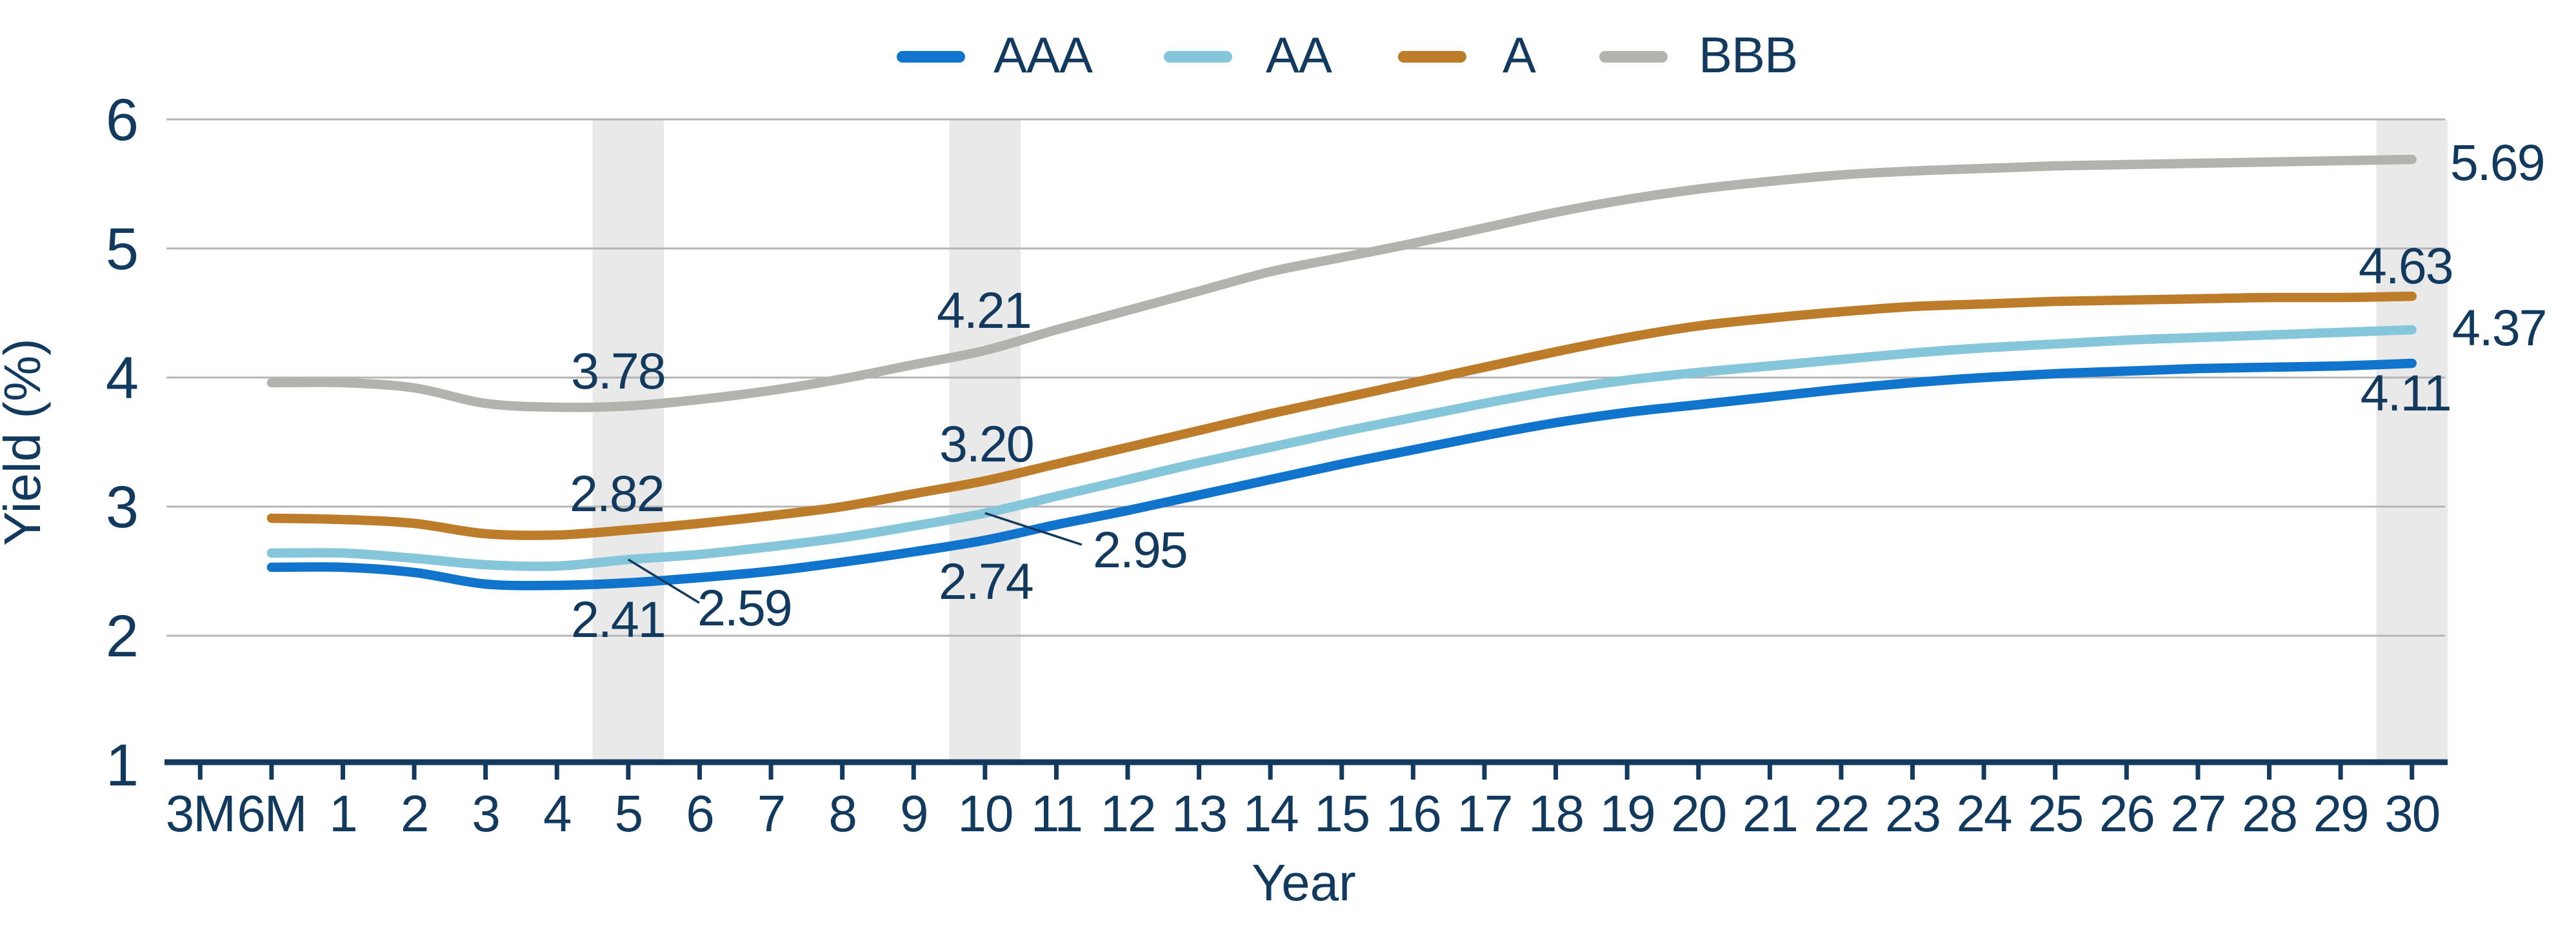 This screenshot has width=2576, height=930. I want to click on annotation-value-4.11: 4.11, so click(2406, 393).